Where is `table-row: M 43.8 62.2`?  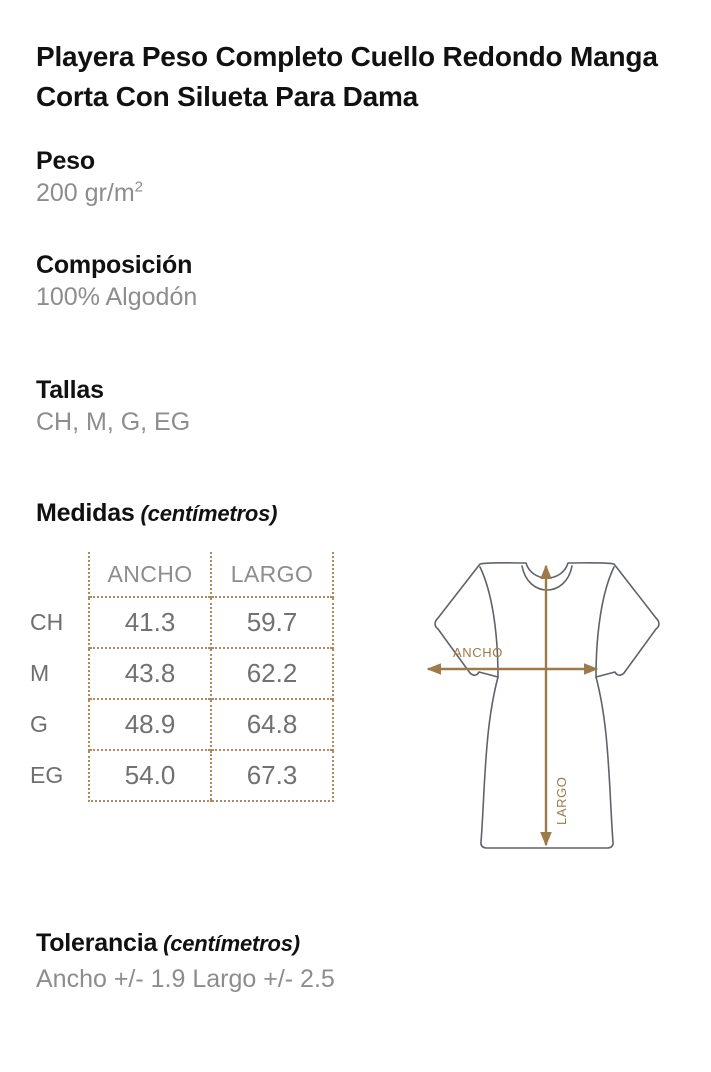 table-row: M 43.8 62.2 is located at coordinates (182, 673).